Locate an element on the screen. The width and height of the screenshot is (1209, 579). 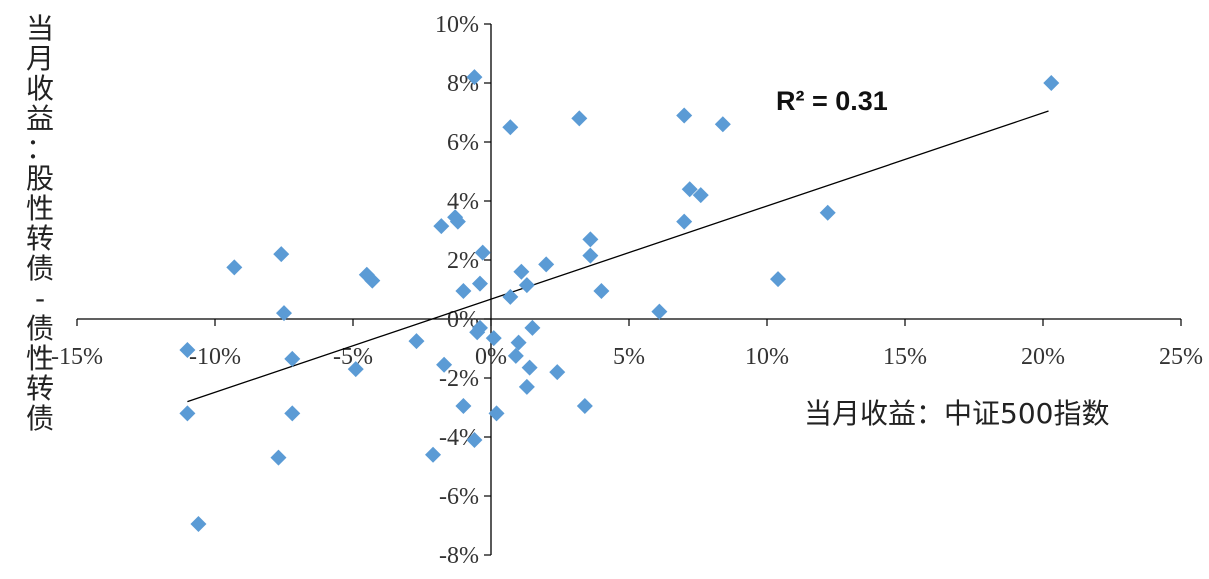
x-tick-label: 25% is located at coordinates (1181, 357).